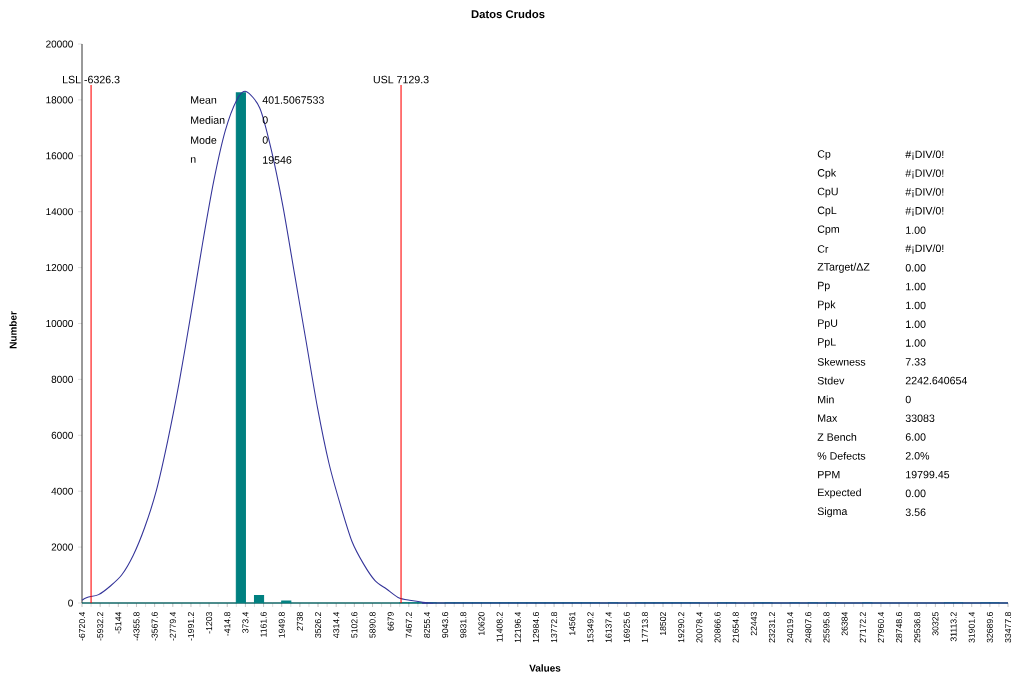 The image size is (1016, 678). Describe the element at coordinates (118, 622) in the screenshot. I see `x-tick-label: -5144` at that location.